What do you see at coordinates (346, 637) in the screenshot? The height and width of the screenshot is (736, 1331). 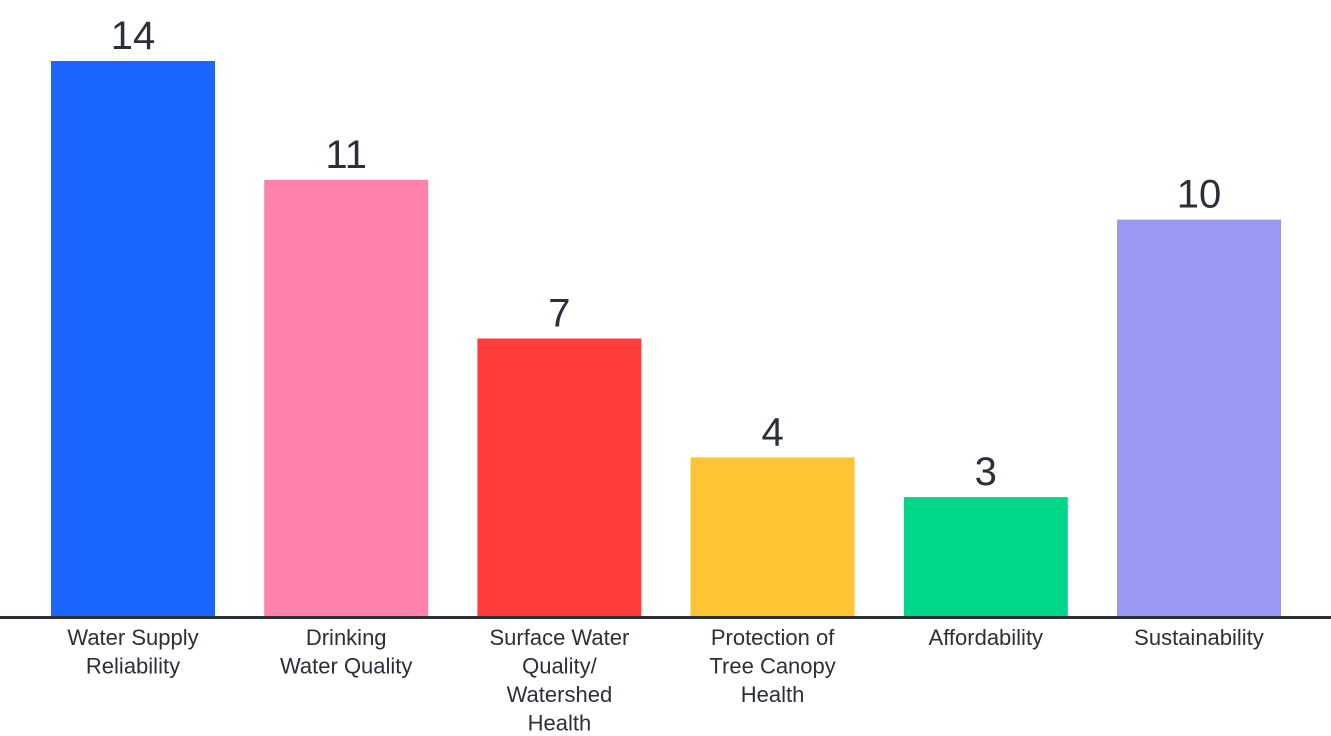 I see `category-label-line: Drinking` at bounding box center [346, 637].